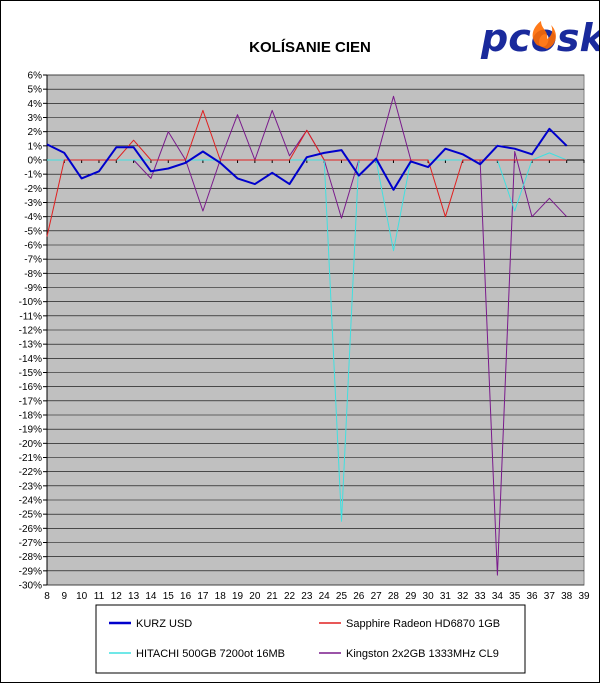 The width and height of the screenshot is (600, 683). What do you see at coordinates (35, 76) in the screenshot?
I see `y-tick-label: 6%` at bounding box center [35, 76].